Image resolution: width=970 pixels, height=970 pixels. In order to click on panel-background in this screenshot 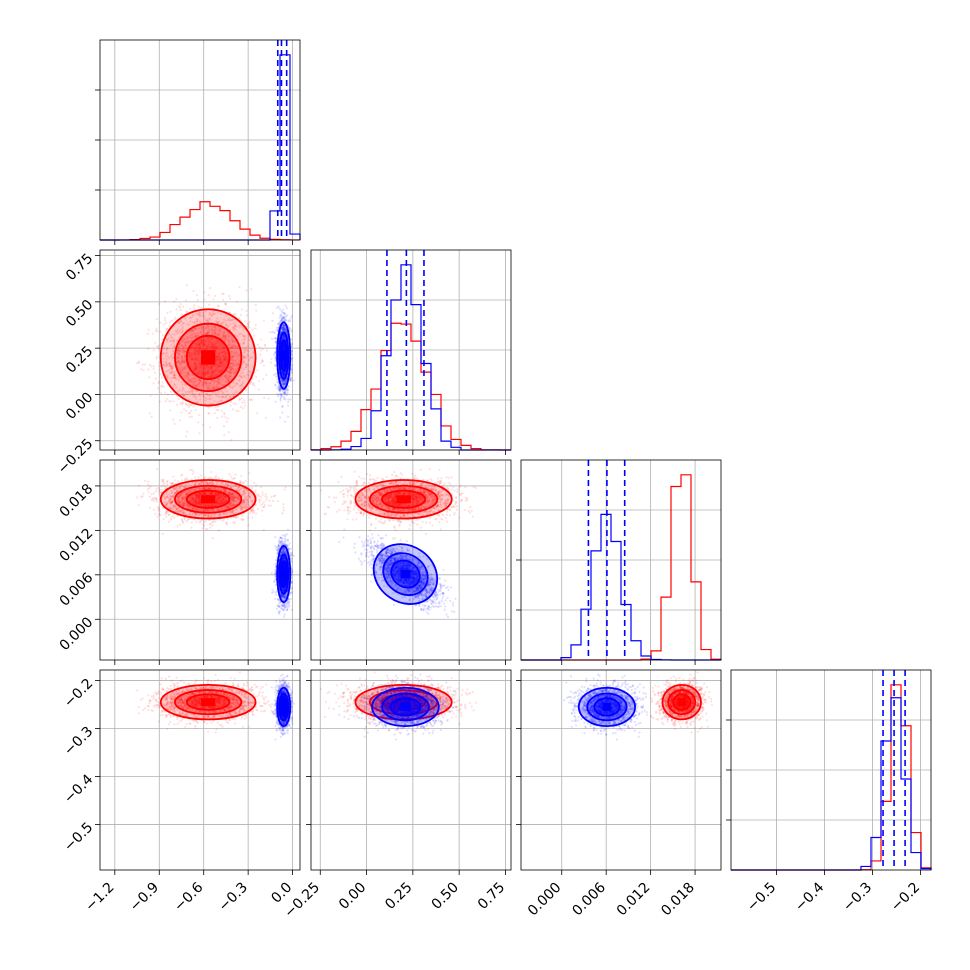, I will do `click(200, 350)`.